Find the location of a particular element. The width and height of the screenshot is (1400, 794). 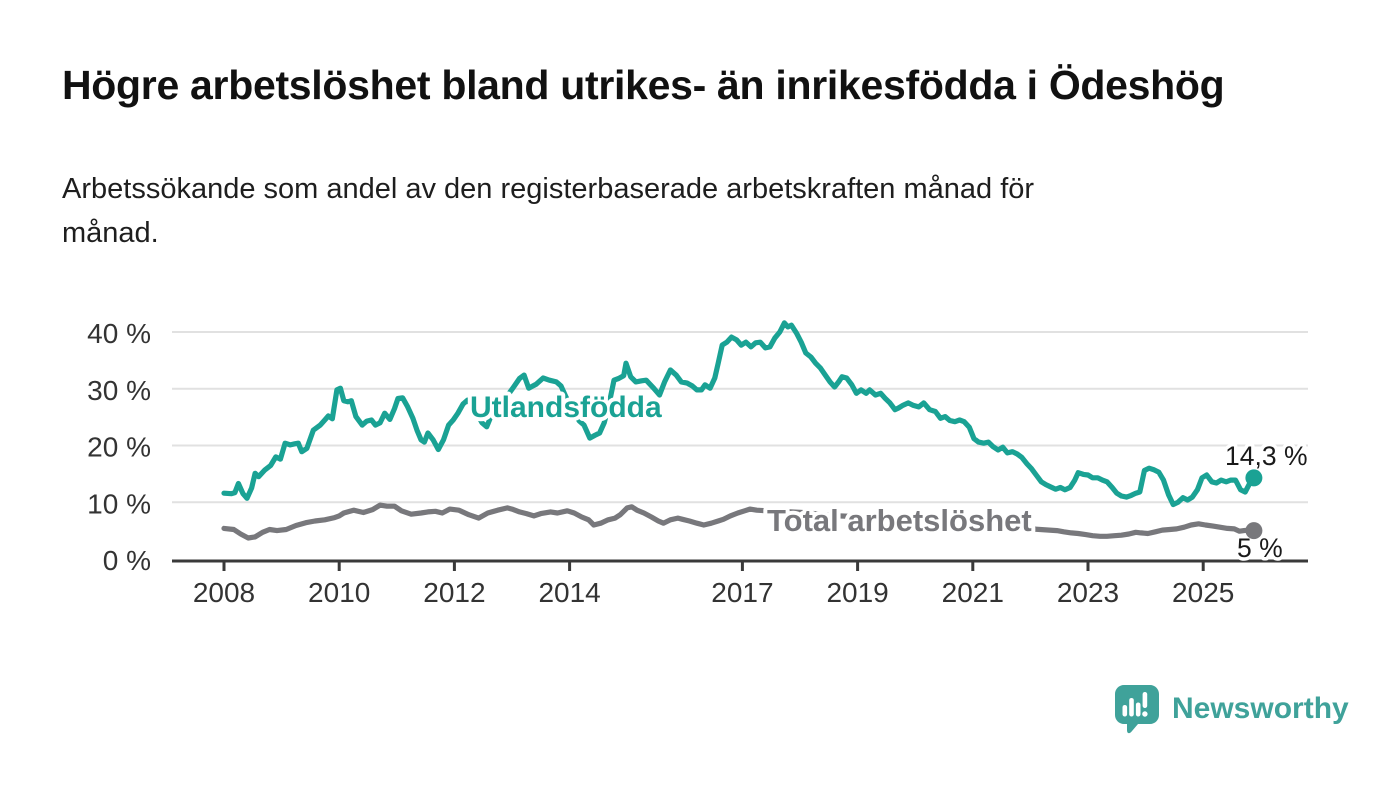

series-end-value-total-arbetsloshet: 5 % is located at coordinates (1260, 548).